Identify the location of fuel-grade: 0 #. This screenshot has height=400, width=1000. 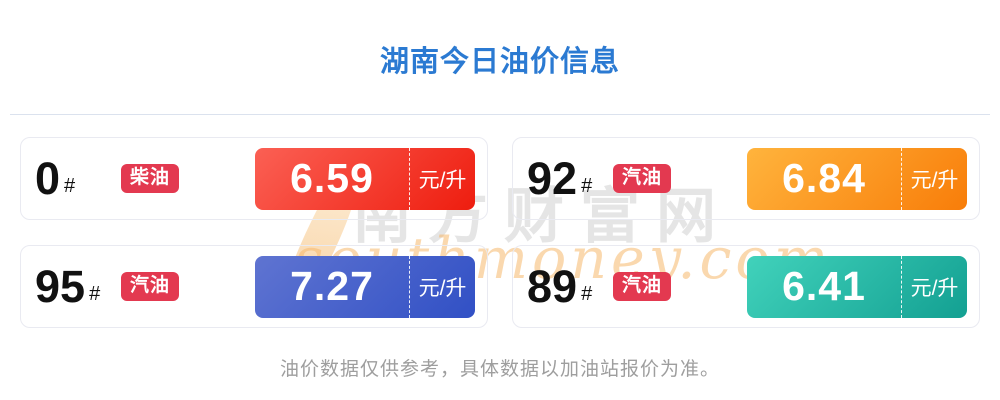
(78, 178).